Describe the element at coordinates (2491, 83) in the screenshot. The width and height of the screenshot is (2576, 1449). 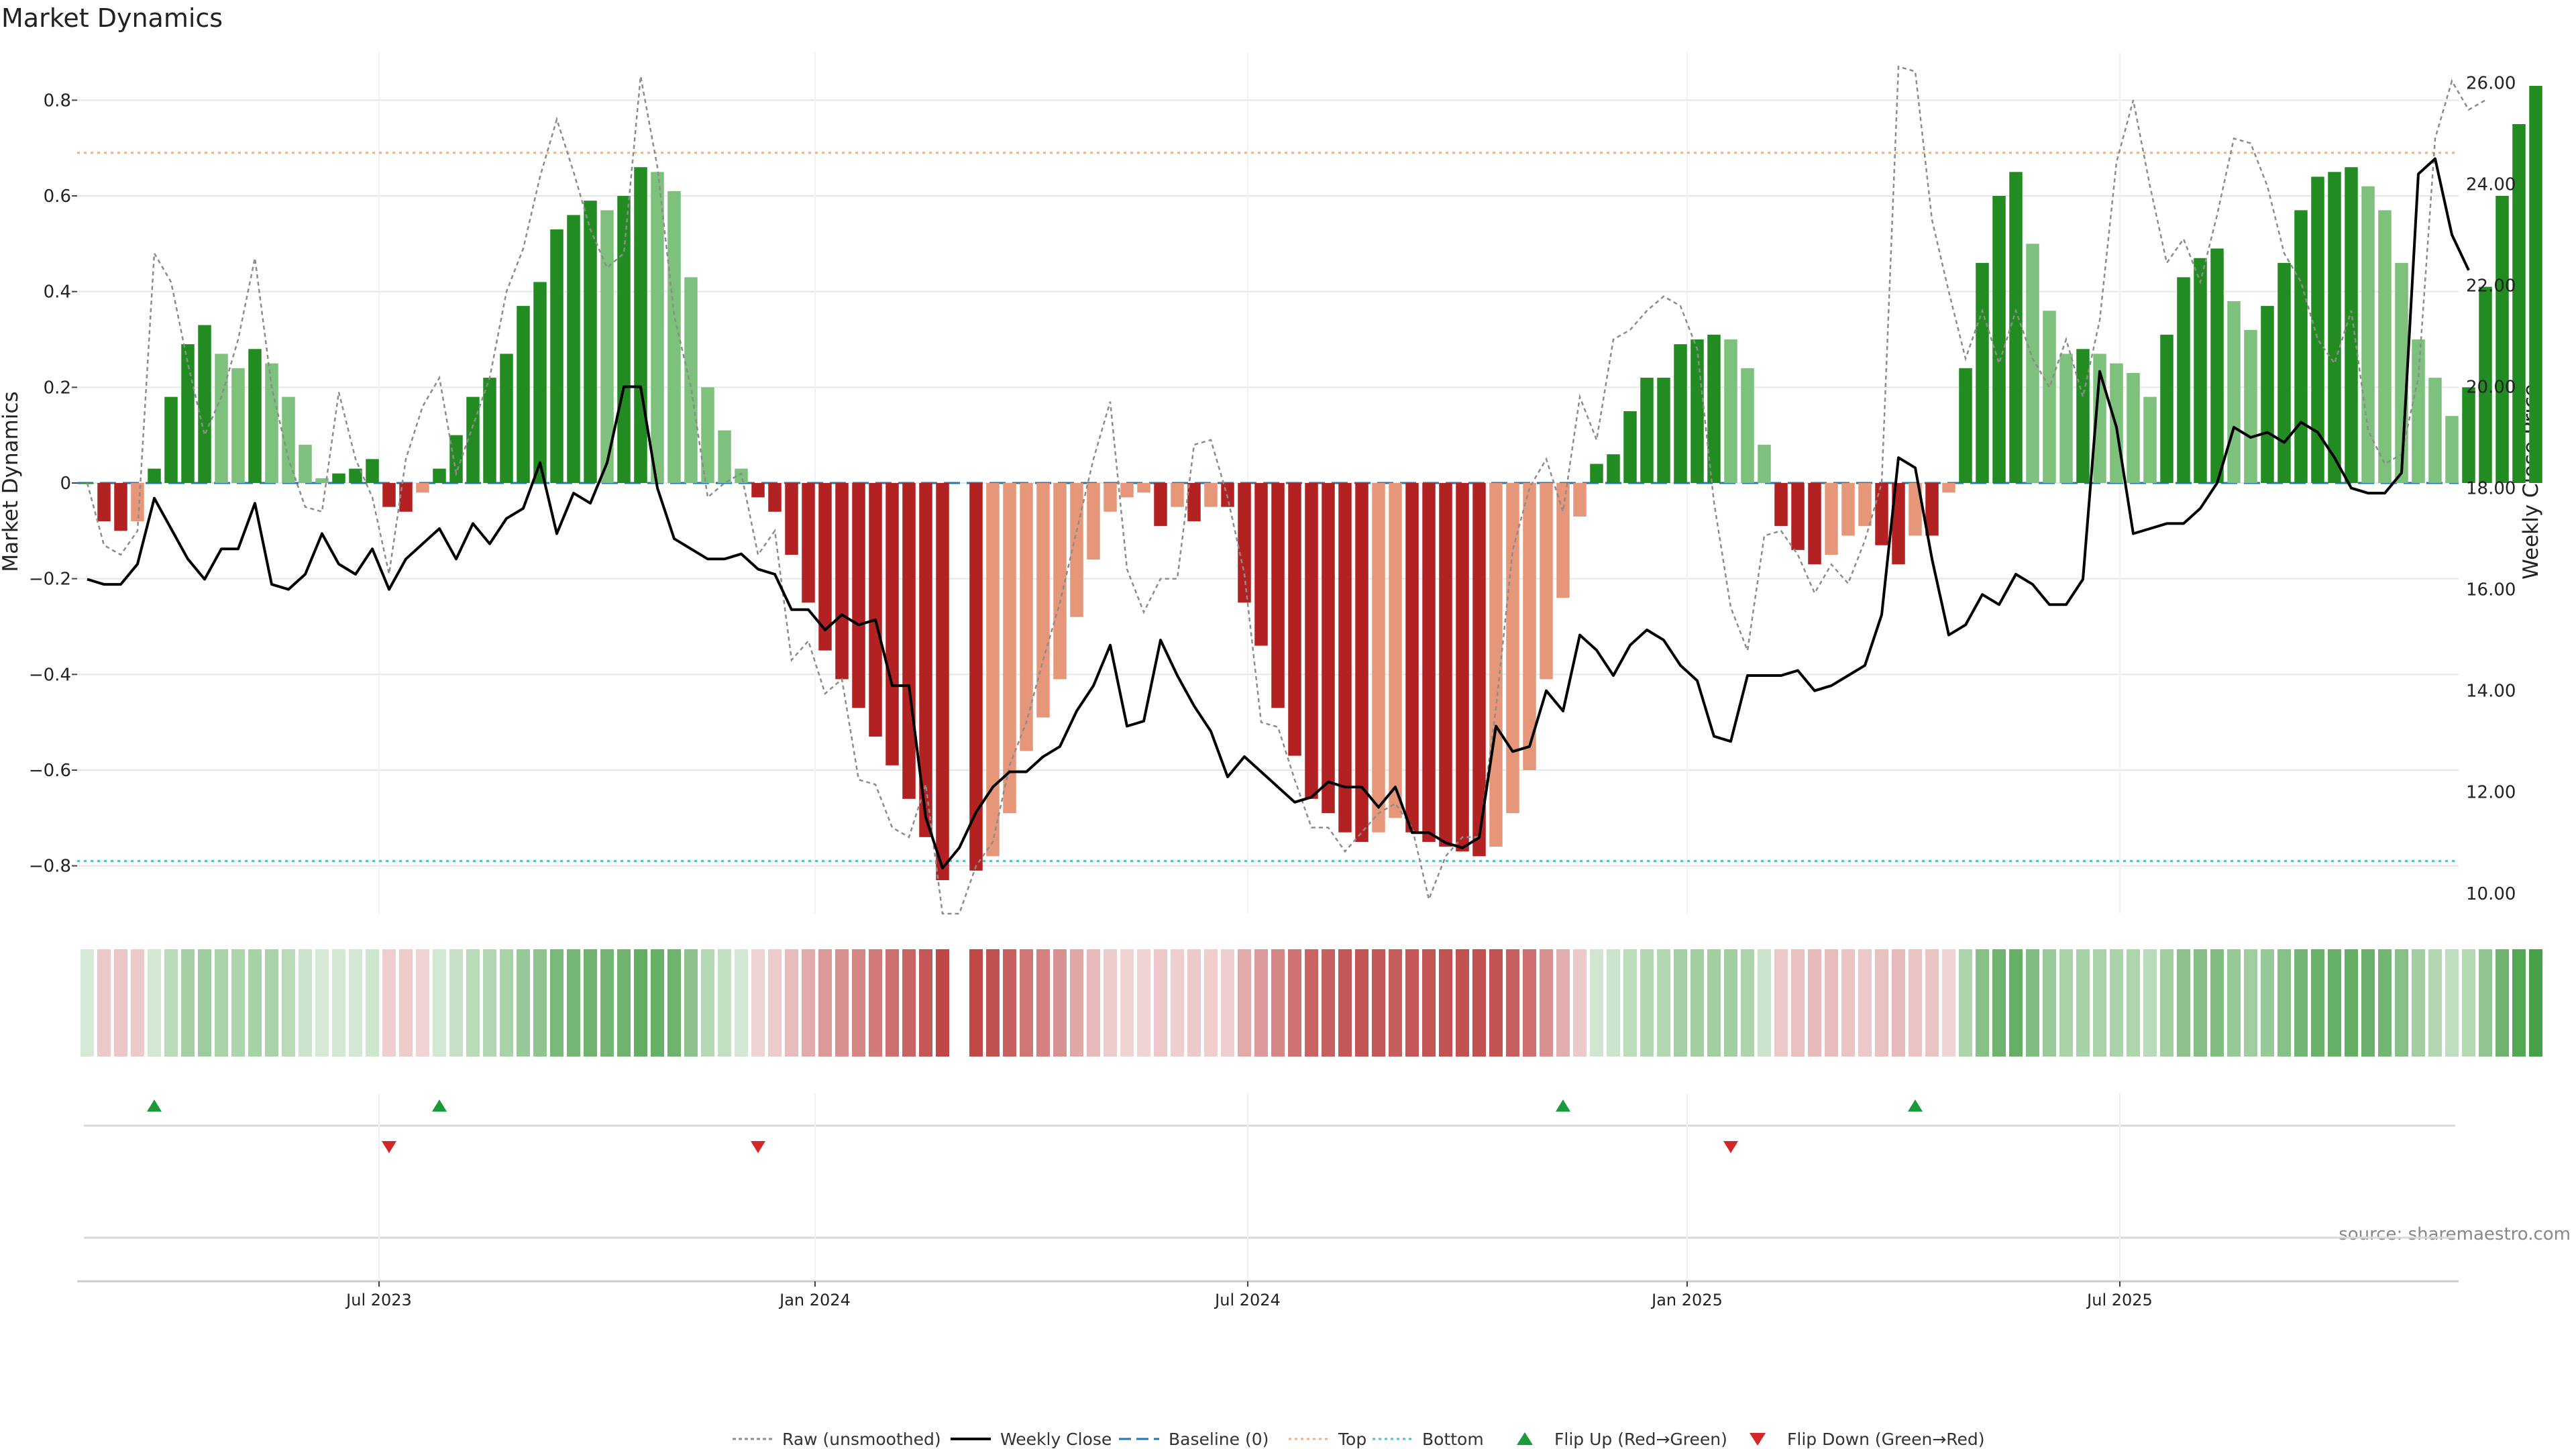
I see `y2-tick-label: 26.00` at that location.